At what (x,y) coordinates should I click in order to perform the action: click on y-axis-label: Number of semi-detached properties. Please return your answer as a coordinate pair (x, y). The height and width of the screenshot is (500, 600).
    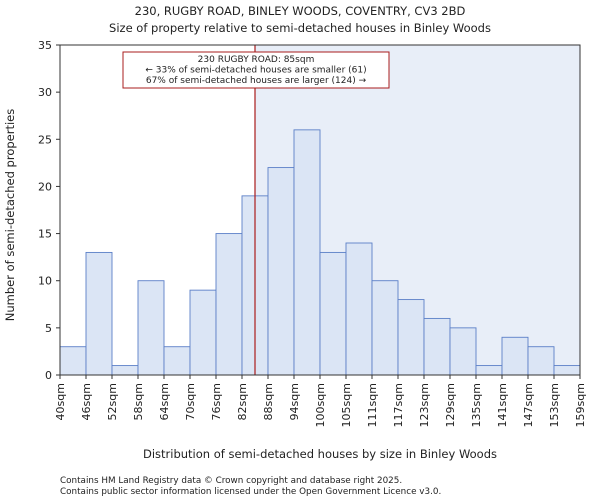
    Looking at the image, I should click on (10, 215).